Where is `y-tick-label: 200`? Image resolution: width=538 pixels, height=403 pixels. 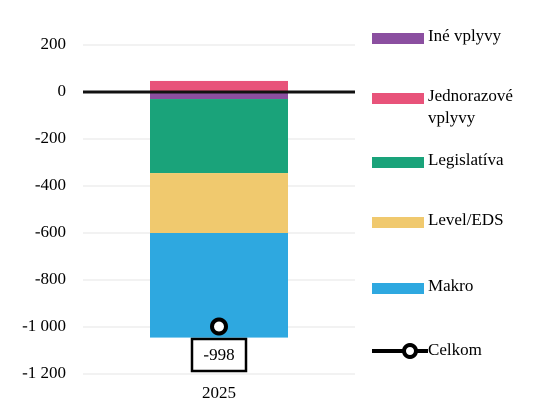 y-tick-label: 200 is located at coordinates (54, 43).